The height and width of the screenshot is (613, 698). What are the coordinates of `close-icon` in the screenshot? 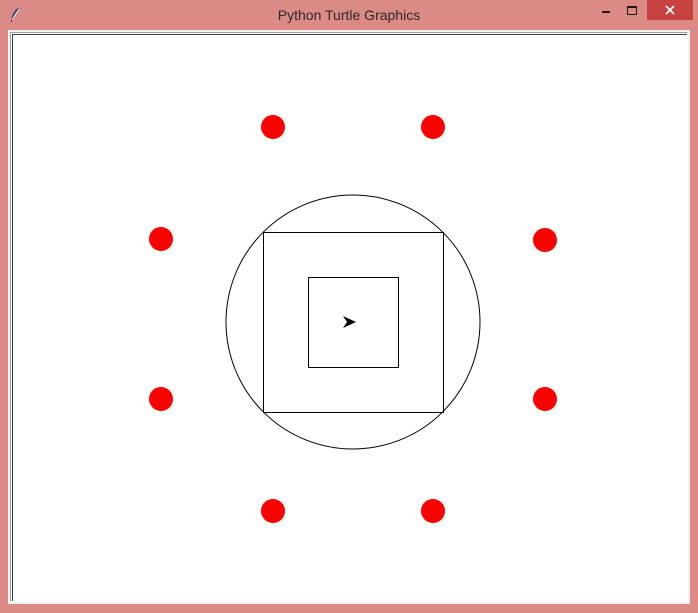 It's located at (670, 10).